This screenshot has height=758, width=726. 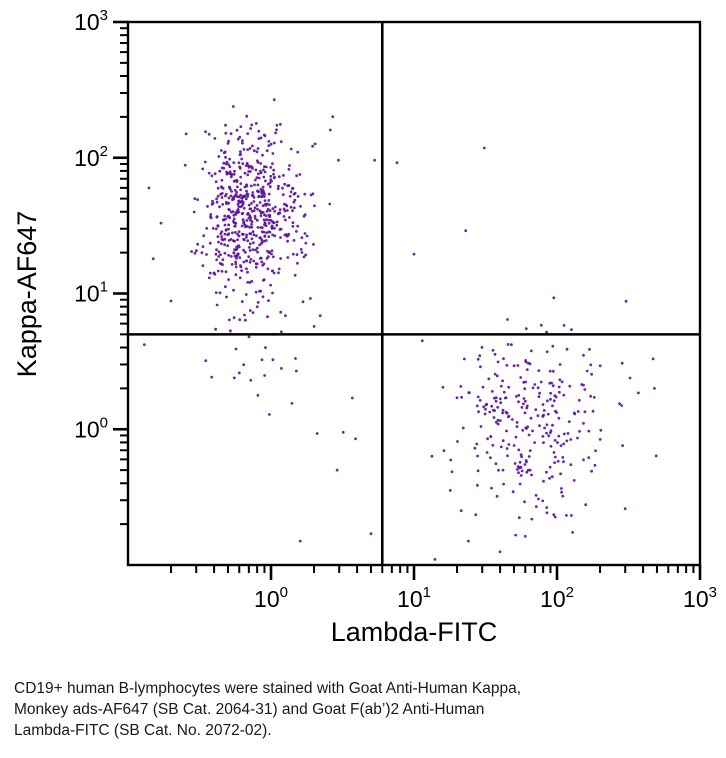 What do you see at coordinates (414, 632) in the screenshot?
I see `x-axis-label: Lambda-FITC` at bounding box center [414, 632].